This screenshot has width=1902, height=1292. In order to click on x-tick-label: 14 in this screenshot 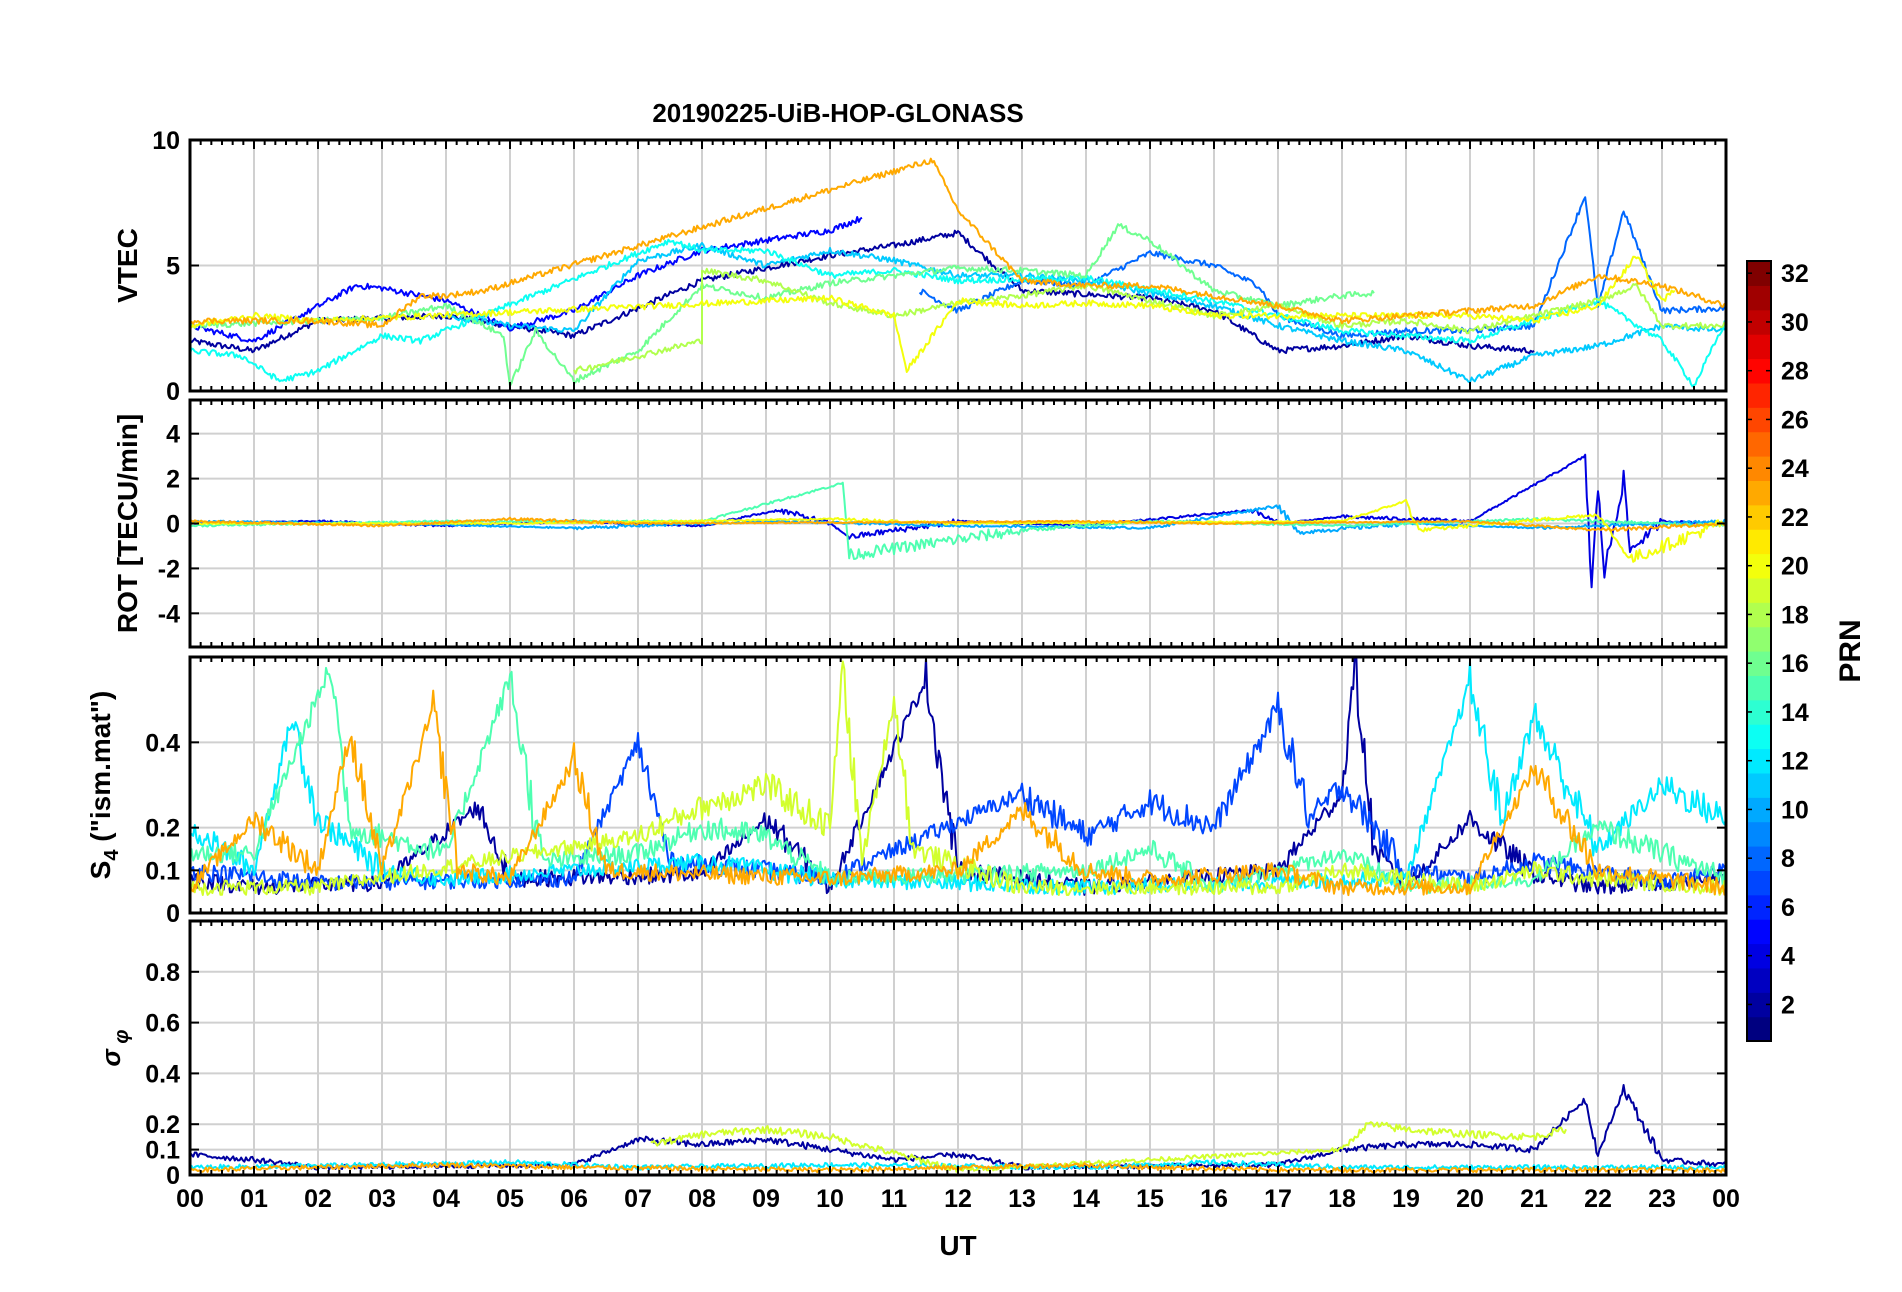, I will do `click(1086, 1199)`.